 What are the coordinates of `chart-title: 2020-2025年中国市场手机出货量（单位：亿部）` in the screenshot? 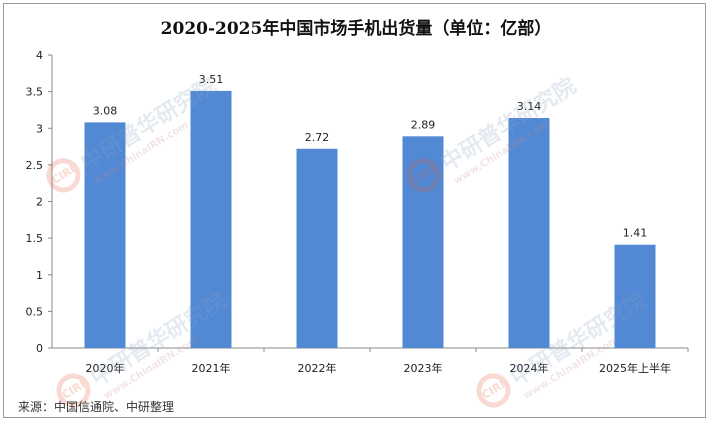 It's located at (356, 29).